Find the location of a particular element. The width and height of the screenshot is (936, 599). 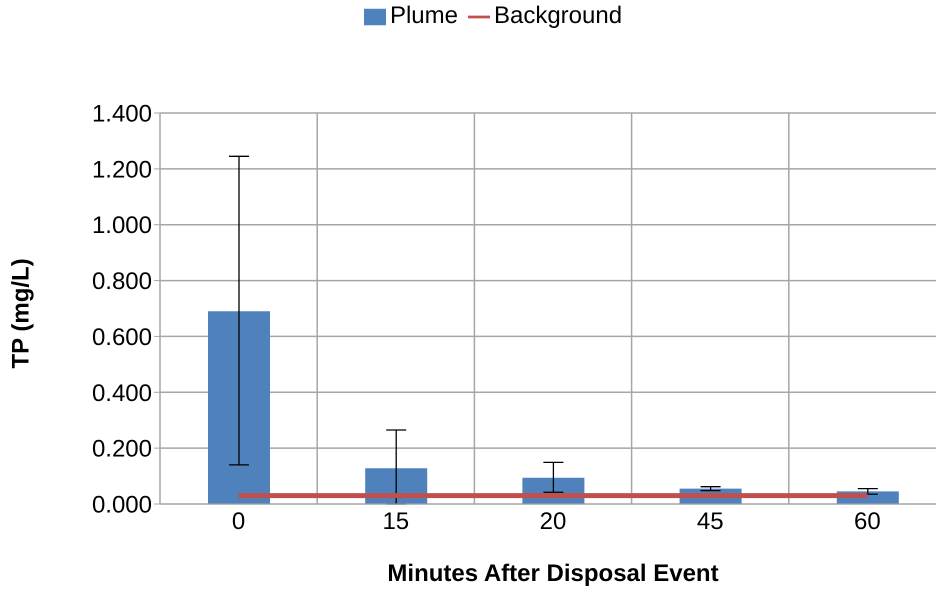

y-tick-label: 1.400 is located at coordinates (122, 114).